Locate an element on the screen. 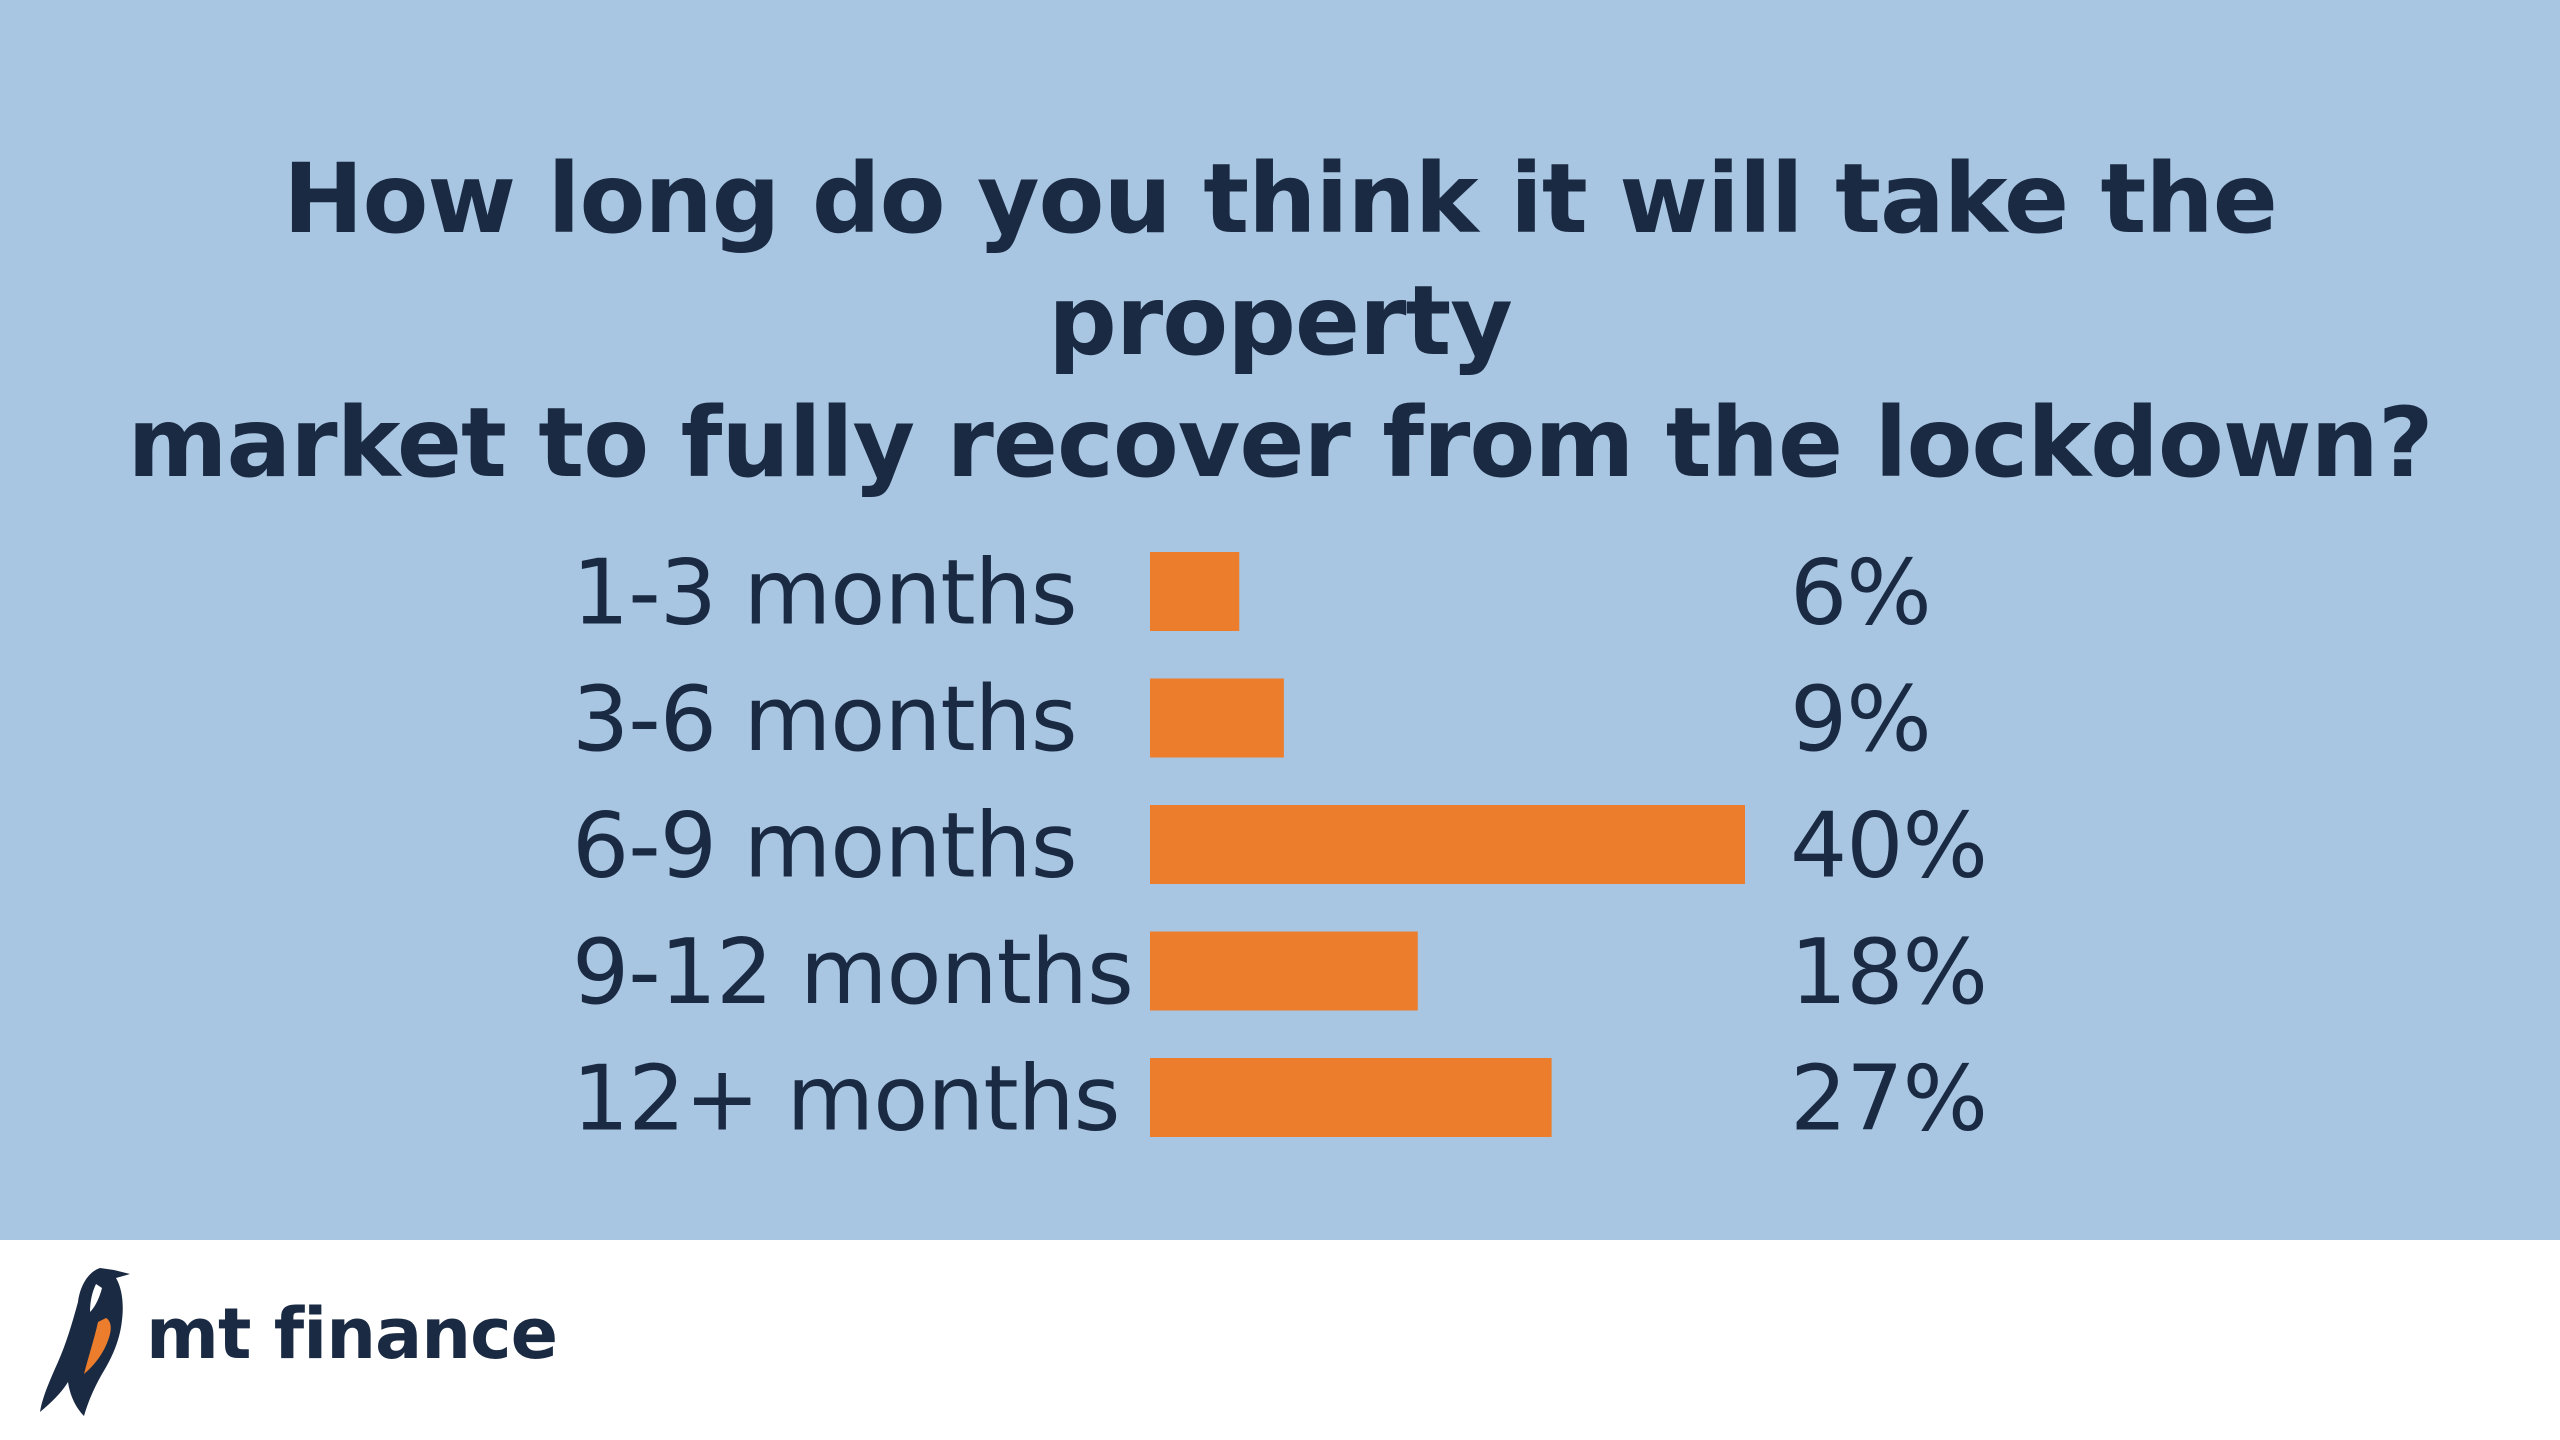  value-label: 9% is located at coordinates (1860, 719).